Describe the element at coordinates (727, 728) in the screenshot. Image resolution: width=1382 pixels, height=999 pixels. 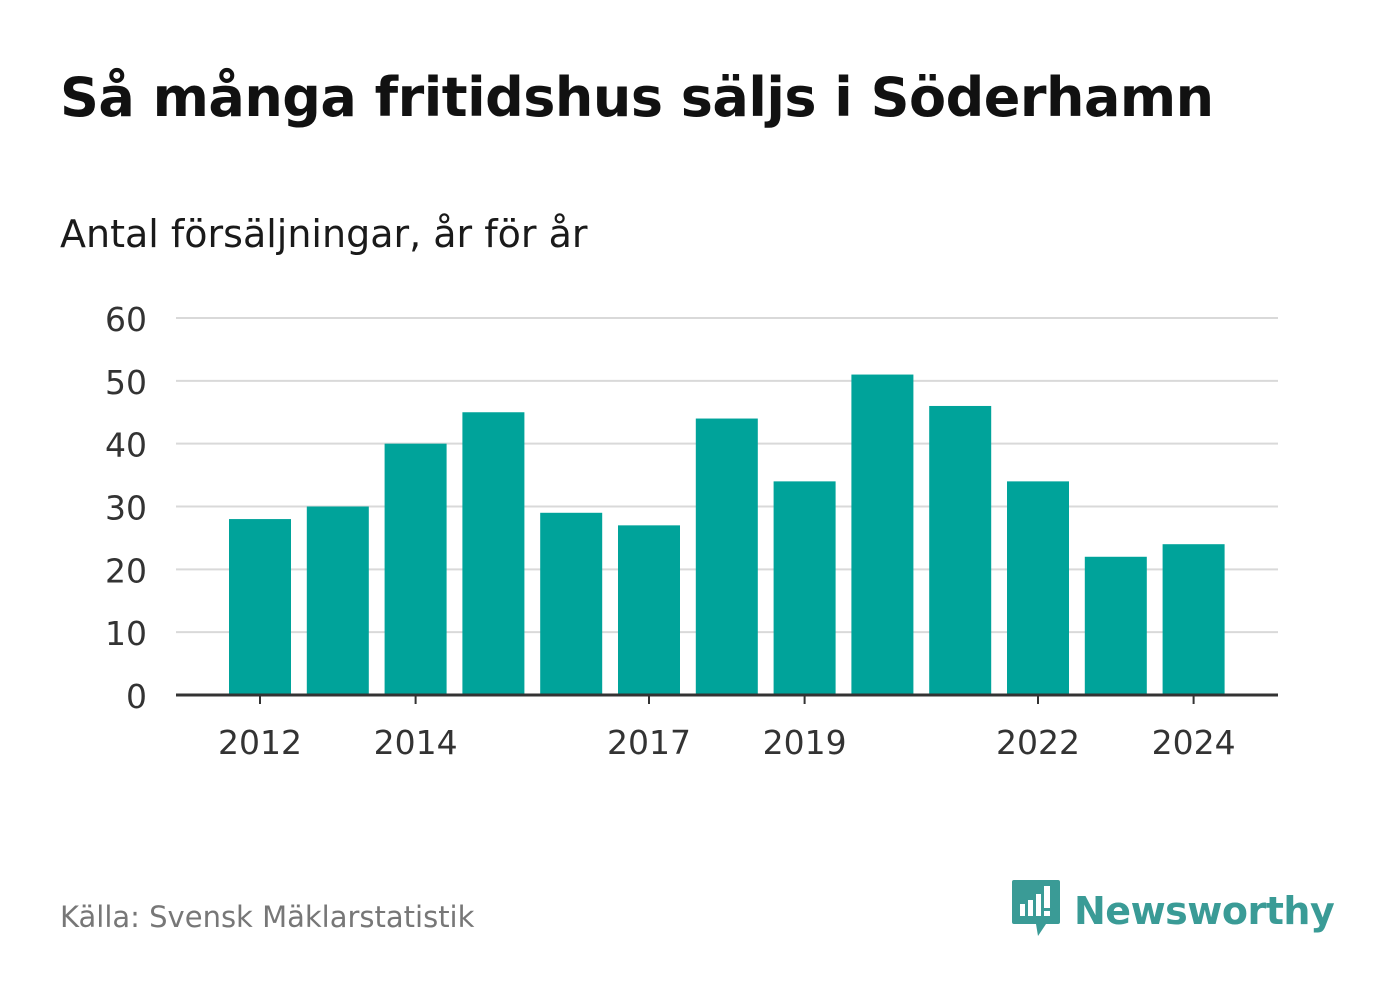
I see `x-axis-ticks: 2012 2014 2017 2019 2022 2024` at that location.